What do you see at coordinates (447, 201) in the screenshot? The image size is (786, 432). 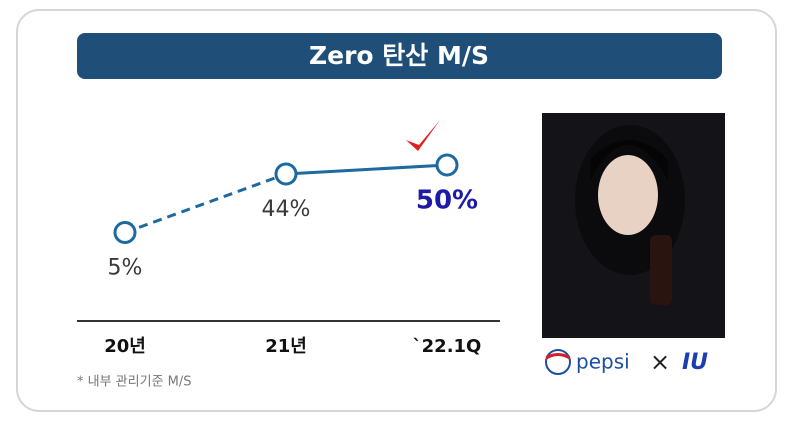 I see `value-label: 50%` at bounding box center [447, 201].